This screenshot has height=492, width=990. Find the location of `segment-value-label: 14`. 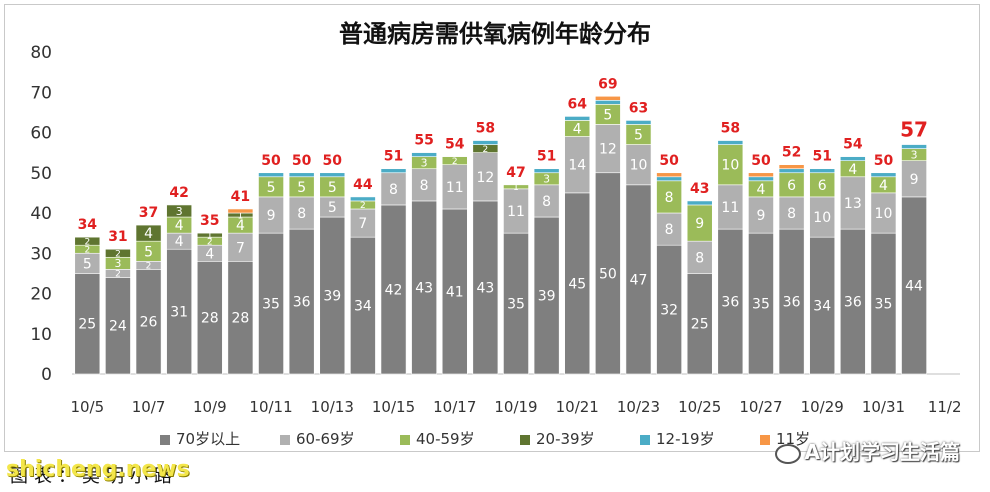

segment-value-label: 14 is located at coordinates (577, 166).